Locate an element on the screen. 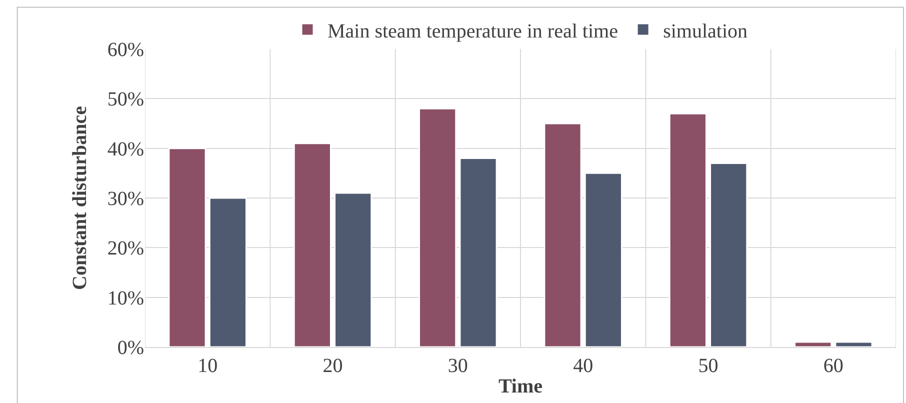 Image resolution: width=906 pixels, height=403 pixels. legend-label: simulation is located at coordinates (705, 31).